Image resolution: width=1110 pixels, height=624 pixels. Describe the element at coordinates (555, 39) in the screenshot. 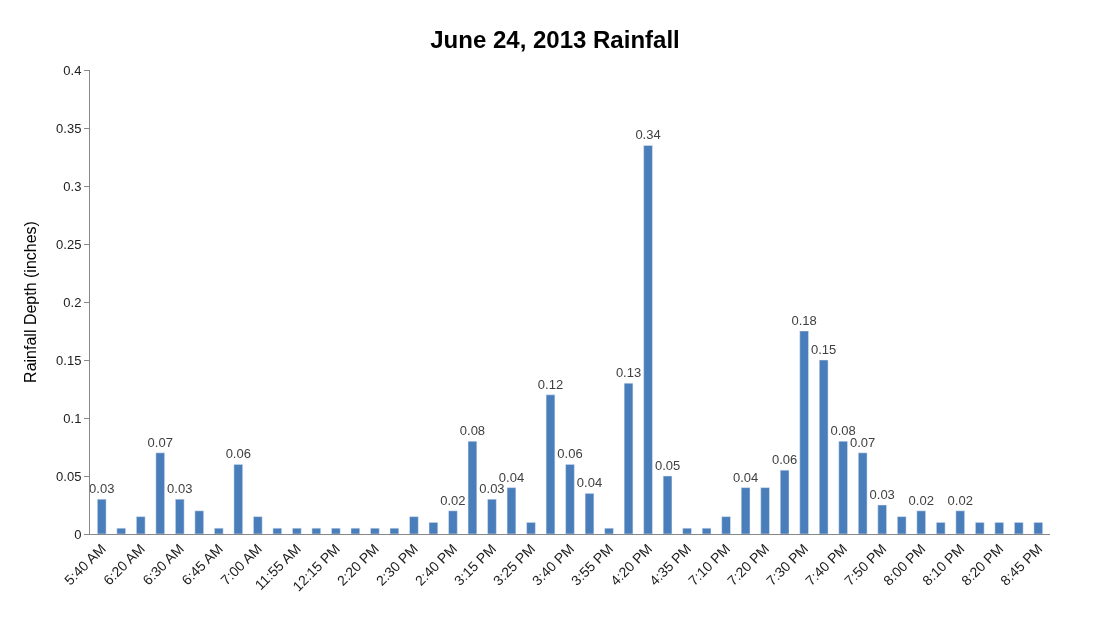

I see `chart-title: June 24, 2013 Rainfall` at that location.